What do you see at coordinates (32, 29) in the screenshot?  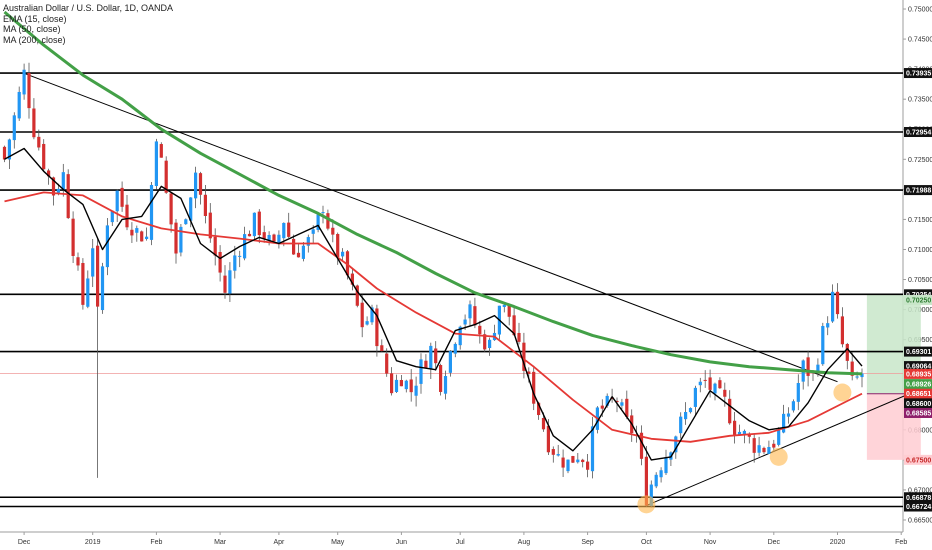 I see `legend-ma50: MA (50, close)` at bounding box center [32, 29].